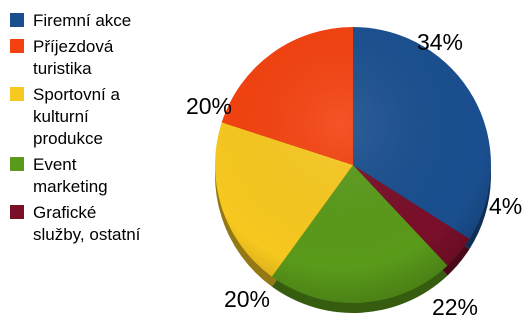 This screenshot has width=529, height=334. I want to click on legend-label: Grafické služby, ostatní, so click(87, 223).